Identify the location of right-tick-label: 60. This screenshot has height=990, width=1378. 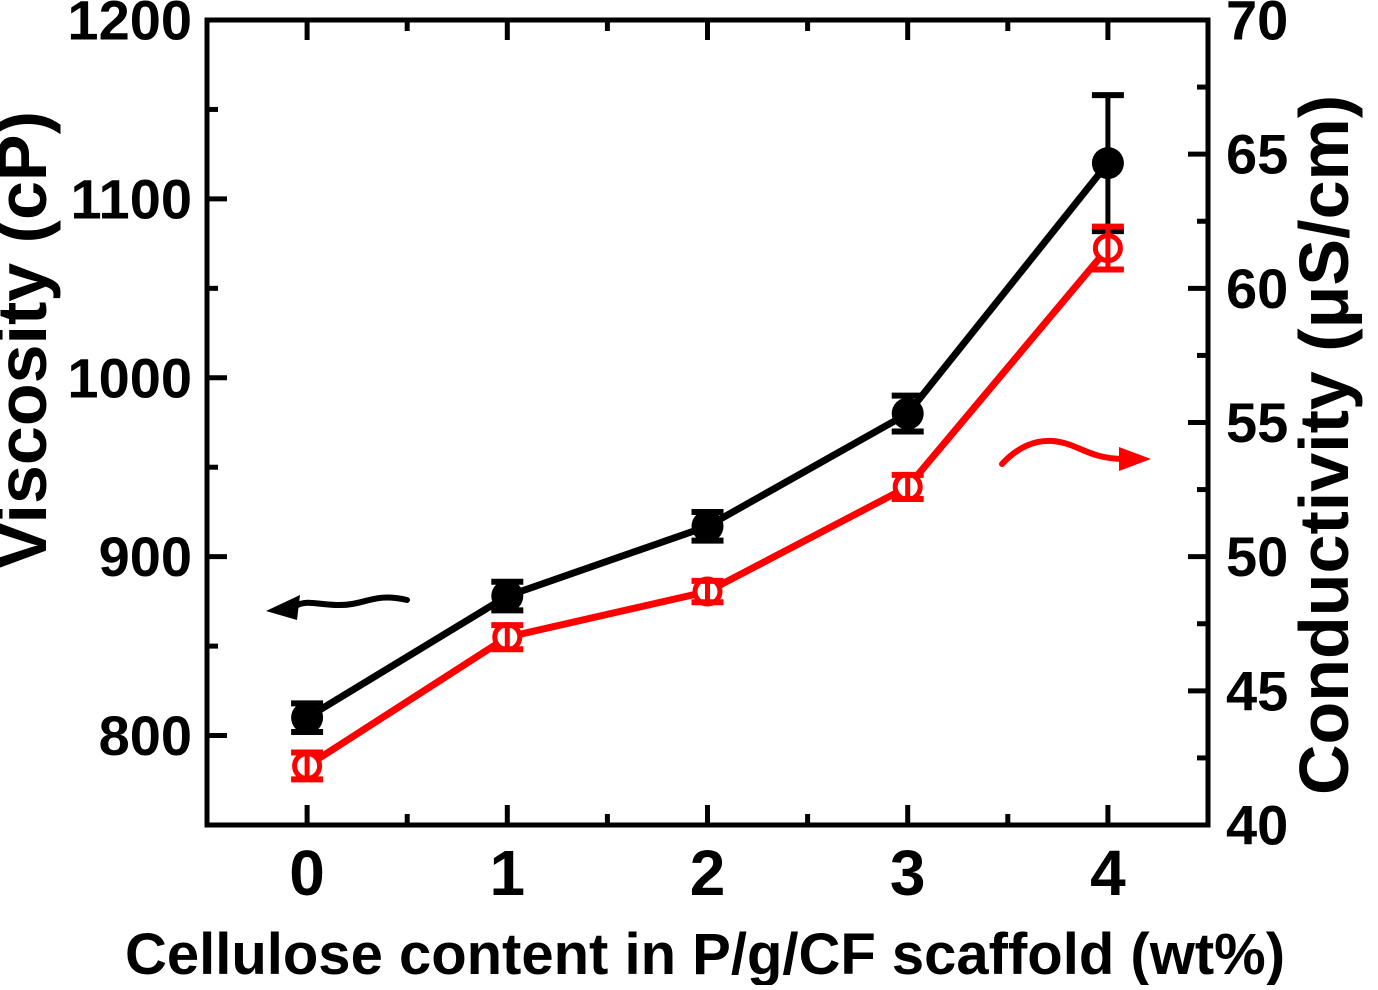
(1257, 288).